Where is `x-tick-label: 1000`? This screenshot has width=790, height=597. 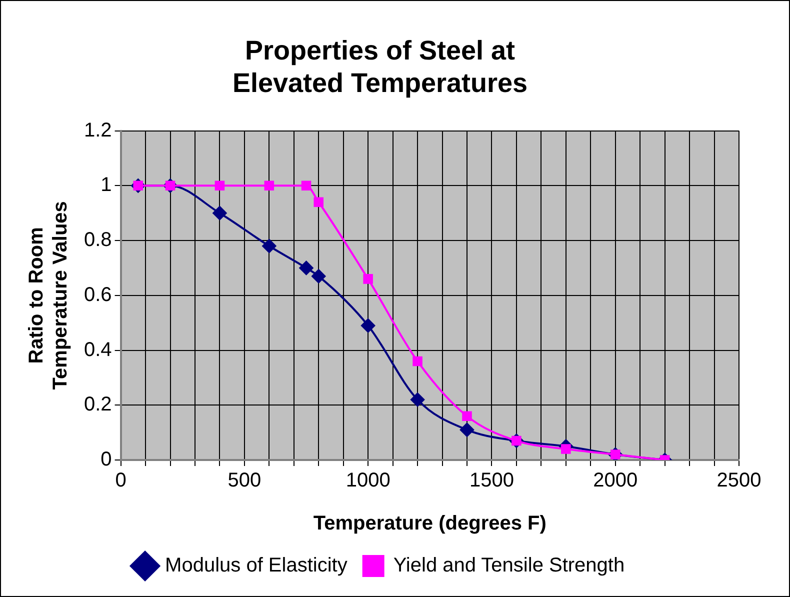 x-tick-label: 1000 is located at coordinates (368, 481).